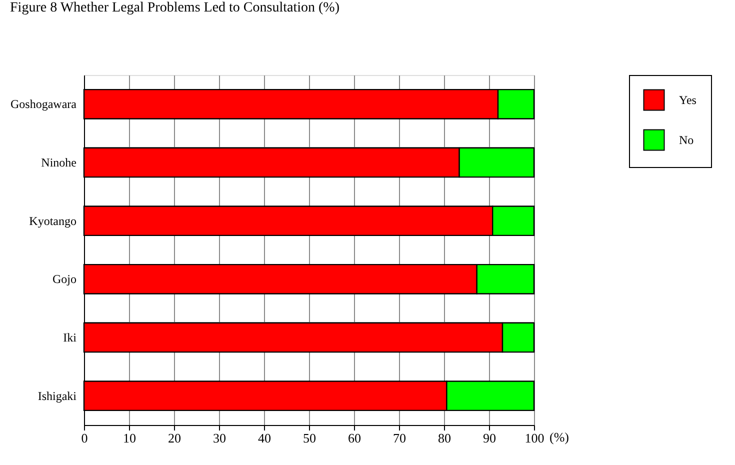 The image size is (735, 465). What do you see at coordinates (219, 438) in the screenshot?
I see `x-tick-label: 30` at bounding box center [219, 438].